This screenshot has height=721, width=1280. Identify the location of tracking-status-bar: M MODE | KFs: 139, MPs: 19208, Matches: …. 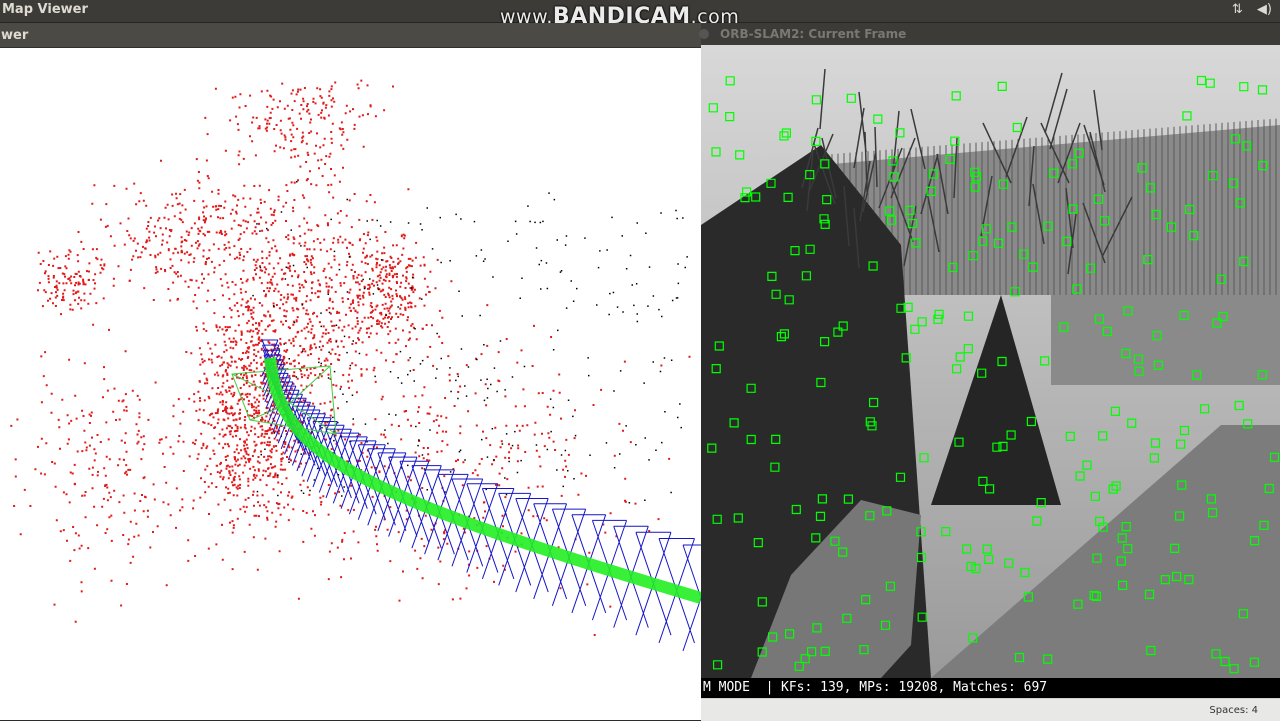
(990, 688).